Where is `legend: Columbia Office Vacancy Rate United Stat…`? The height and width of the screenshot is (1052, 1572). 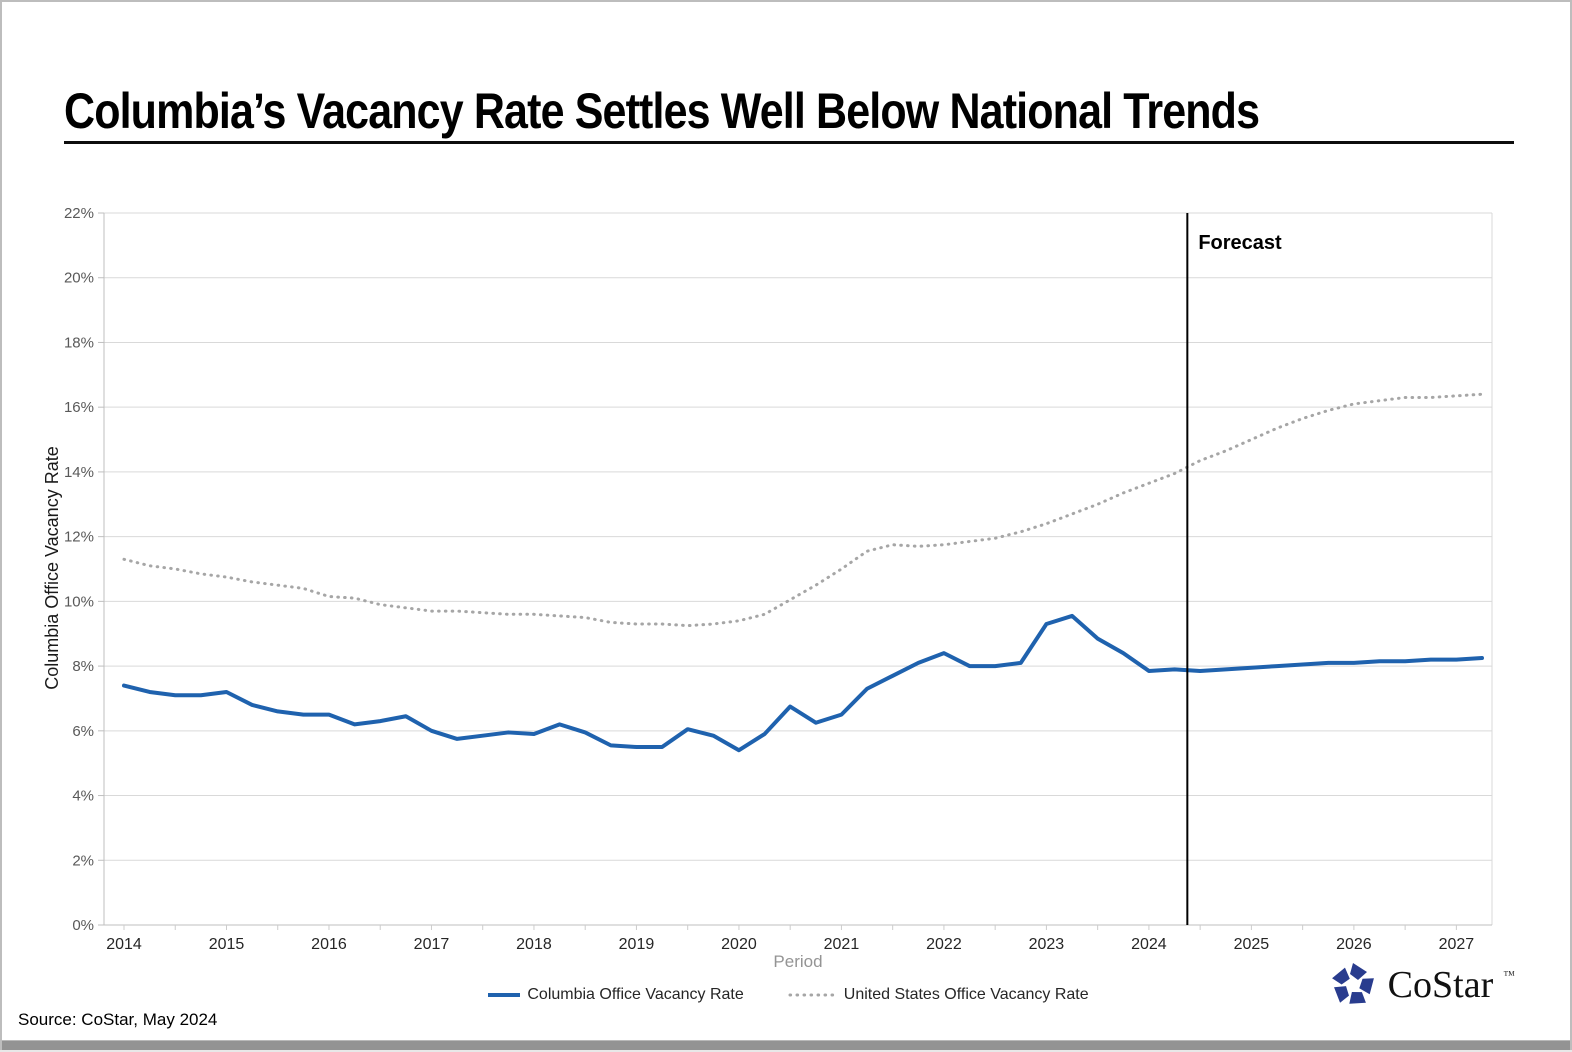
legend: Columbia Office Vacancy Rate United Stat… is located at coordinates (787, 995).